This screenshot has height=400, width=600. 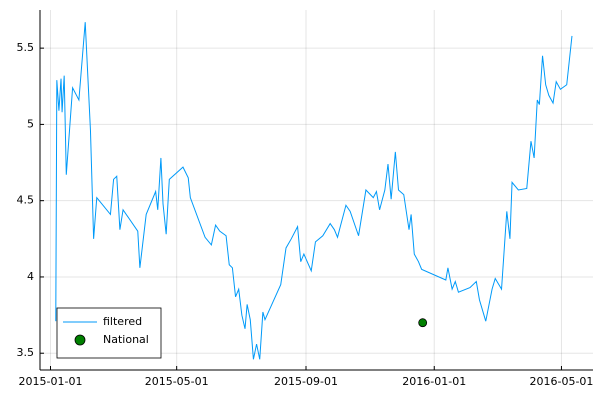 I want to click on x-tick-label: 2015-05-01, so click(x=177, y=381).